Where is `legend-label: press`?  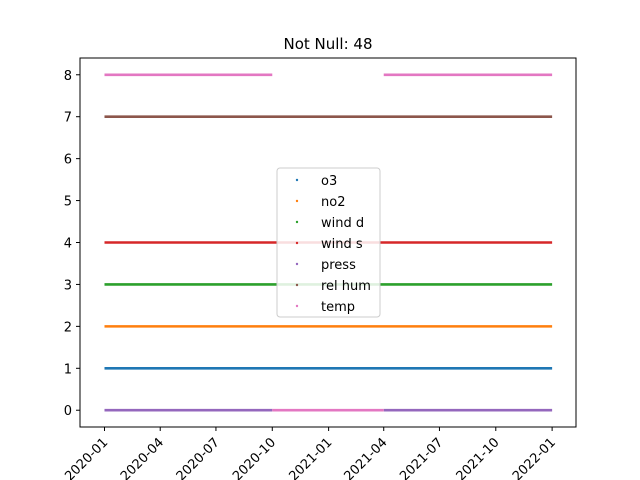
legend-label: press is located at coordinates (338, 265).